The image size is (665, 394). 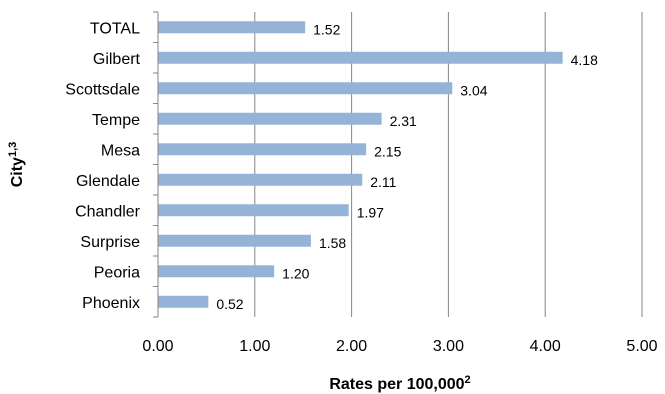 What do you see at coordinates (332, 243) in the screenshot?
I see `data-label: 1.58` at bounding box center [332, 243].